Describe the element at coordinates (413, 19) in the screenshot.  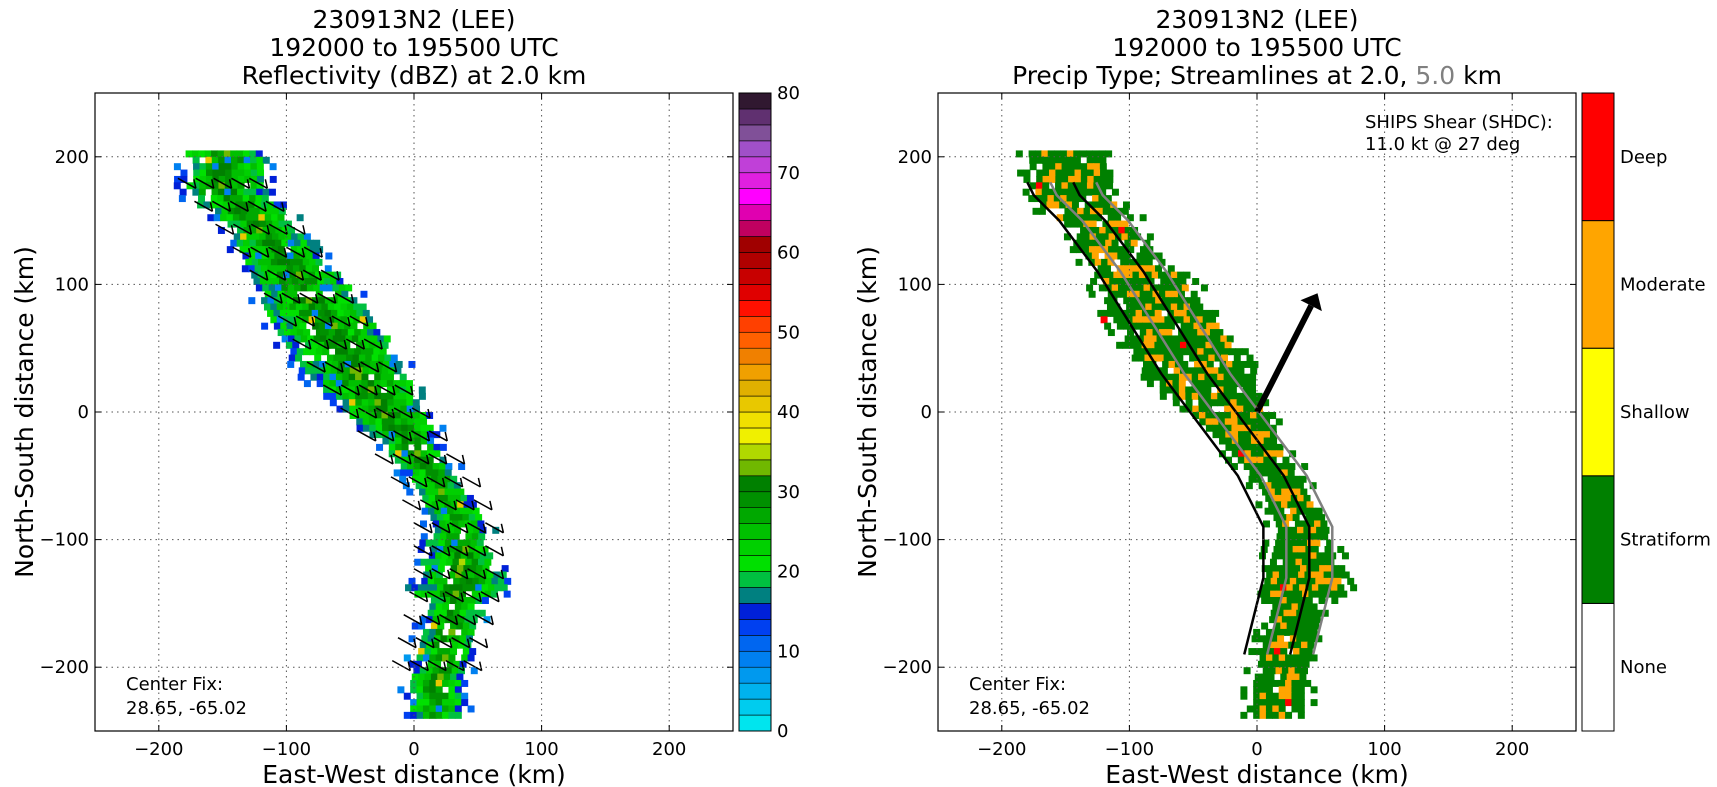
I see `chart-title-line-1: 230913N2 (LEE)` at that location.